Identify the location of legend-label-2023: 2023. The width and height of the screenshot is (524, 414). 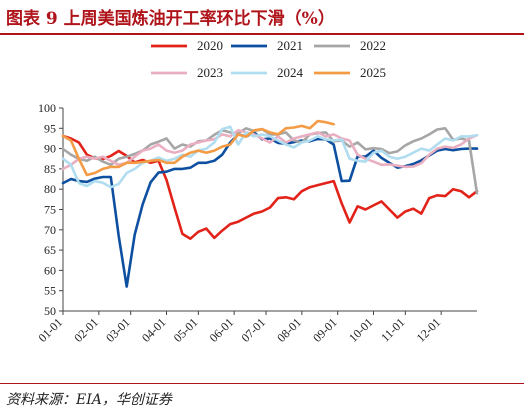
(210, 72).